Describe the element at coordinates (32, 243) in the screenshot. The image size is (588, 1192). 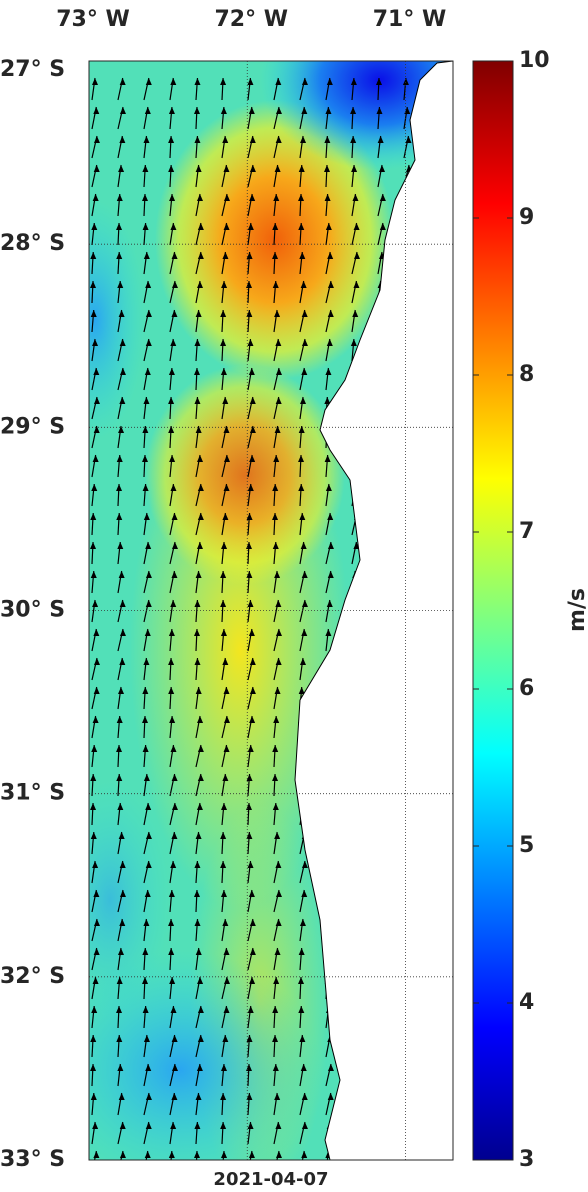
I see `lat-tick-label: 28° S` at that location.